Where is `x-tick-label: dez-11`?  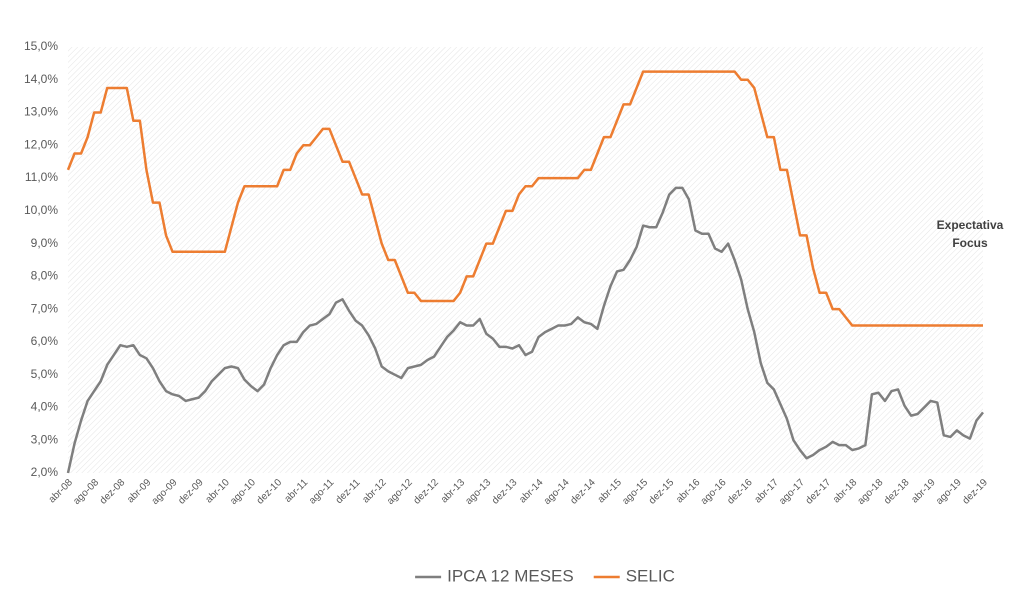 x-tick-label: dez-11 is located at coordinates (348, 491).